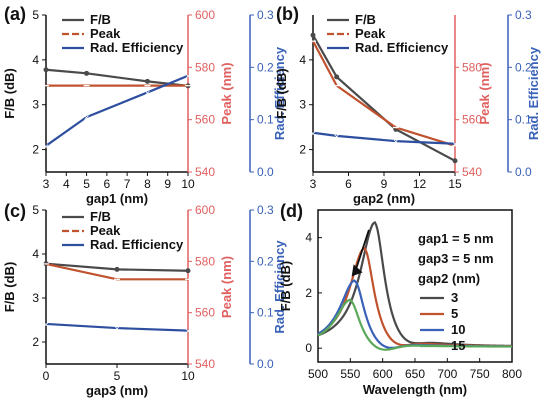 The width and height of the screenshot is (550, 410). Describe the element at coordinates (350, 374) in the screenshot. I see `x-tick-label: 550` at that location.